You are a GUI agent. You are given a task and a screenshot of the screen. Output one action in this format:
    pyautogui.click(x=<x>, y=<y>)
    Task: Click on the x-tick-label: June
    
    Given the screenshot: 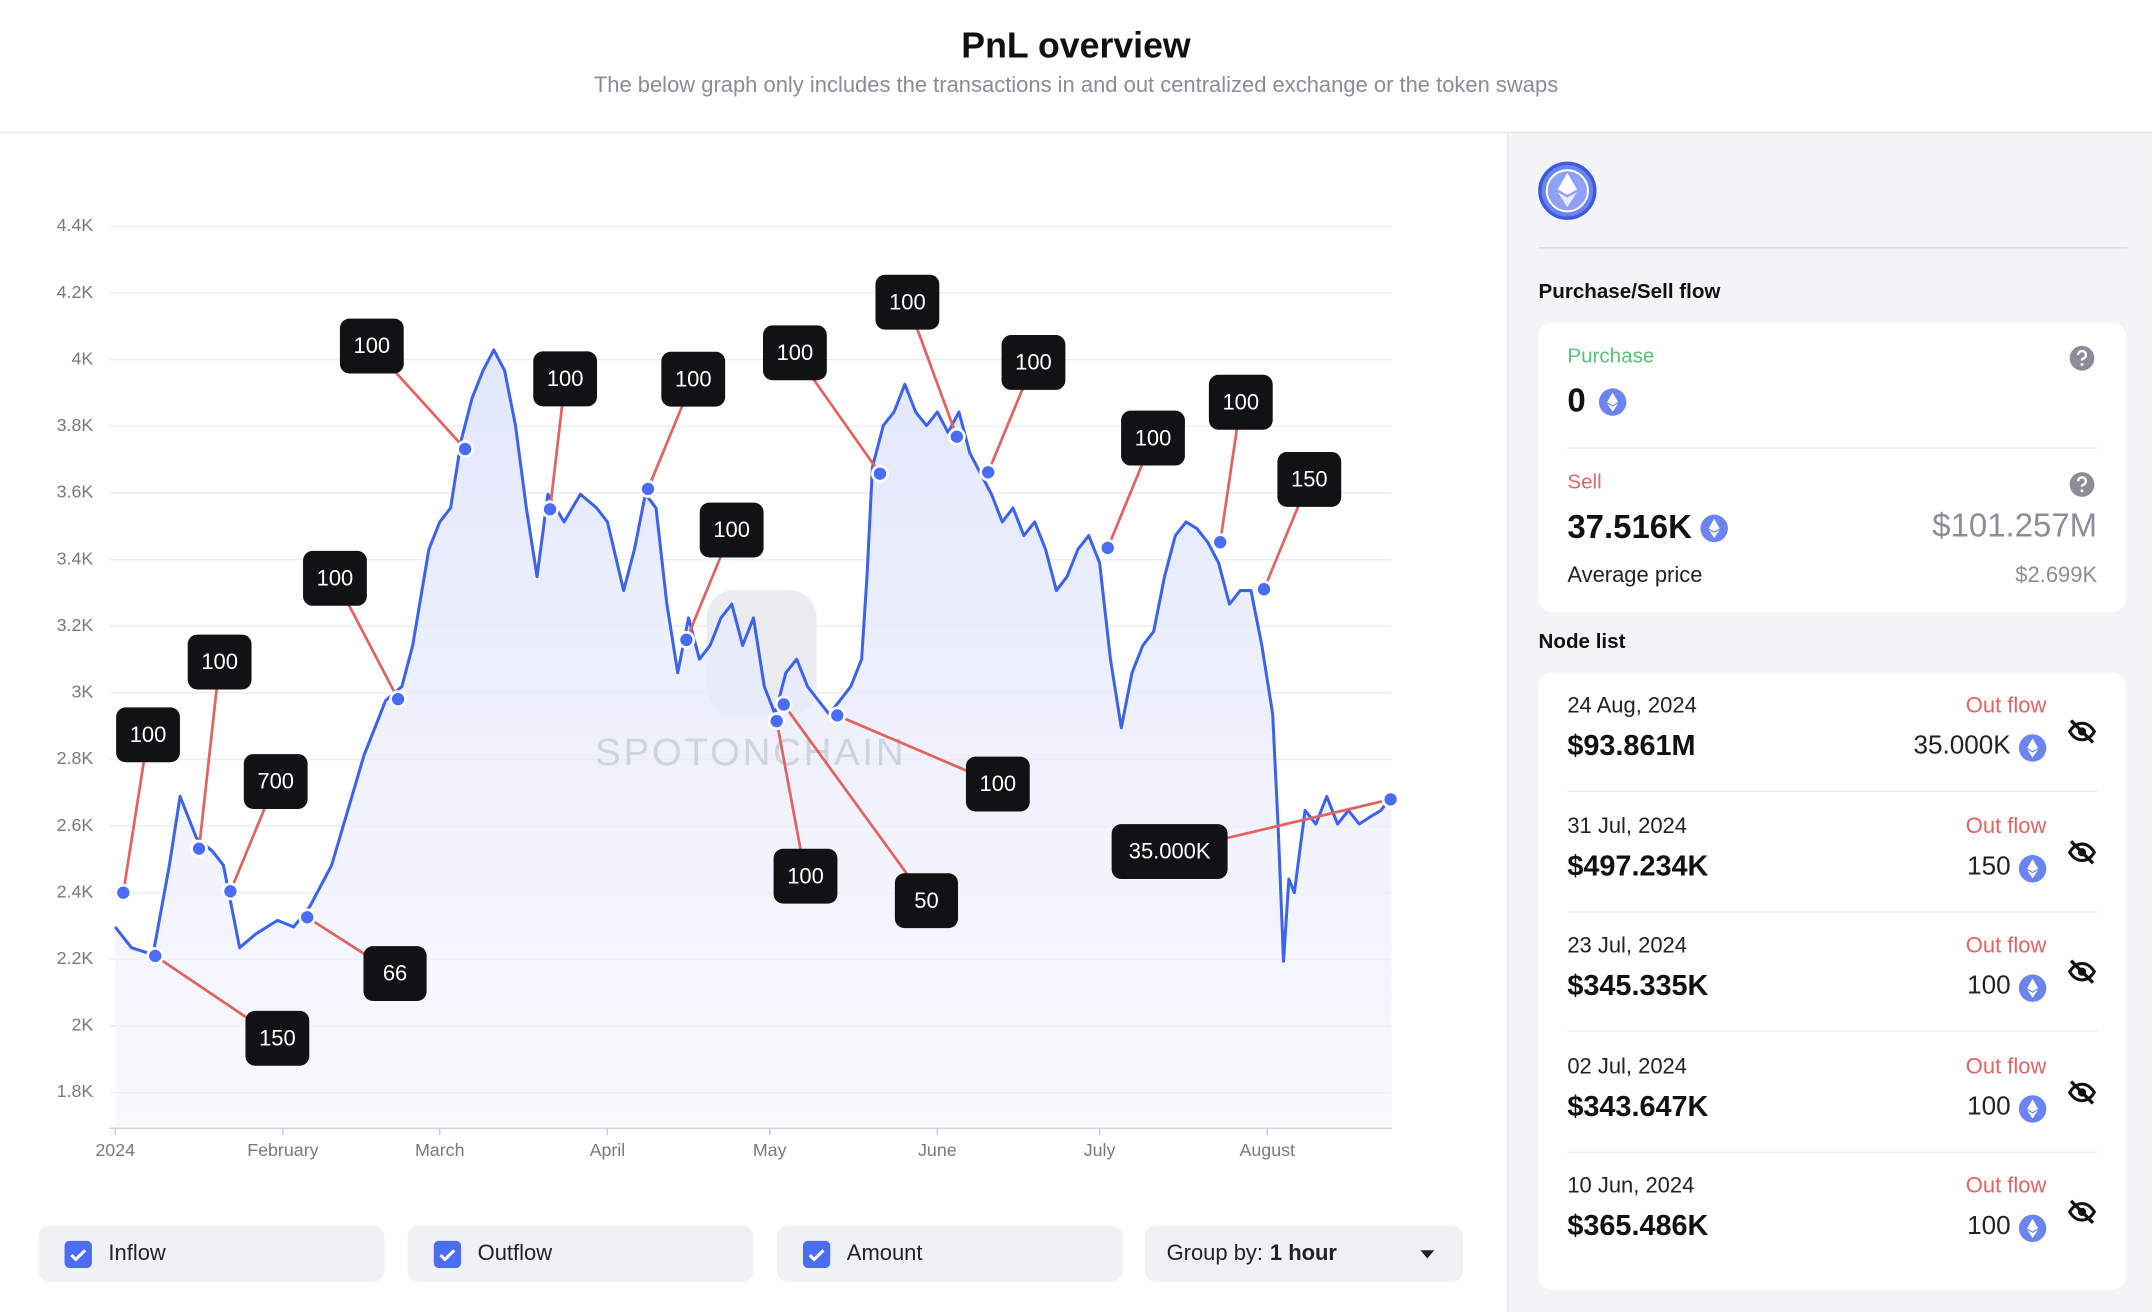 What is the action you would take?
    pyautogui.click(x=937, y=1150)
    